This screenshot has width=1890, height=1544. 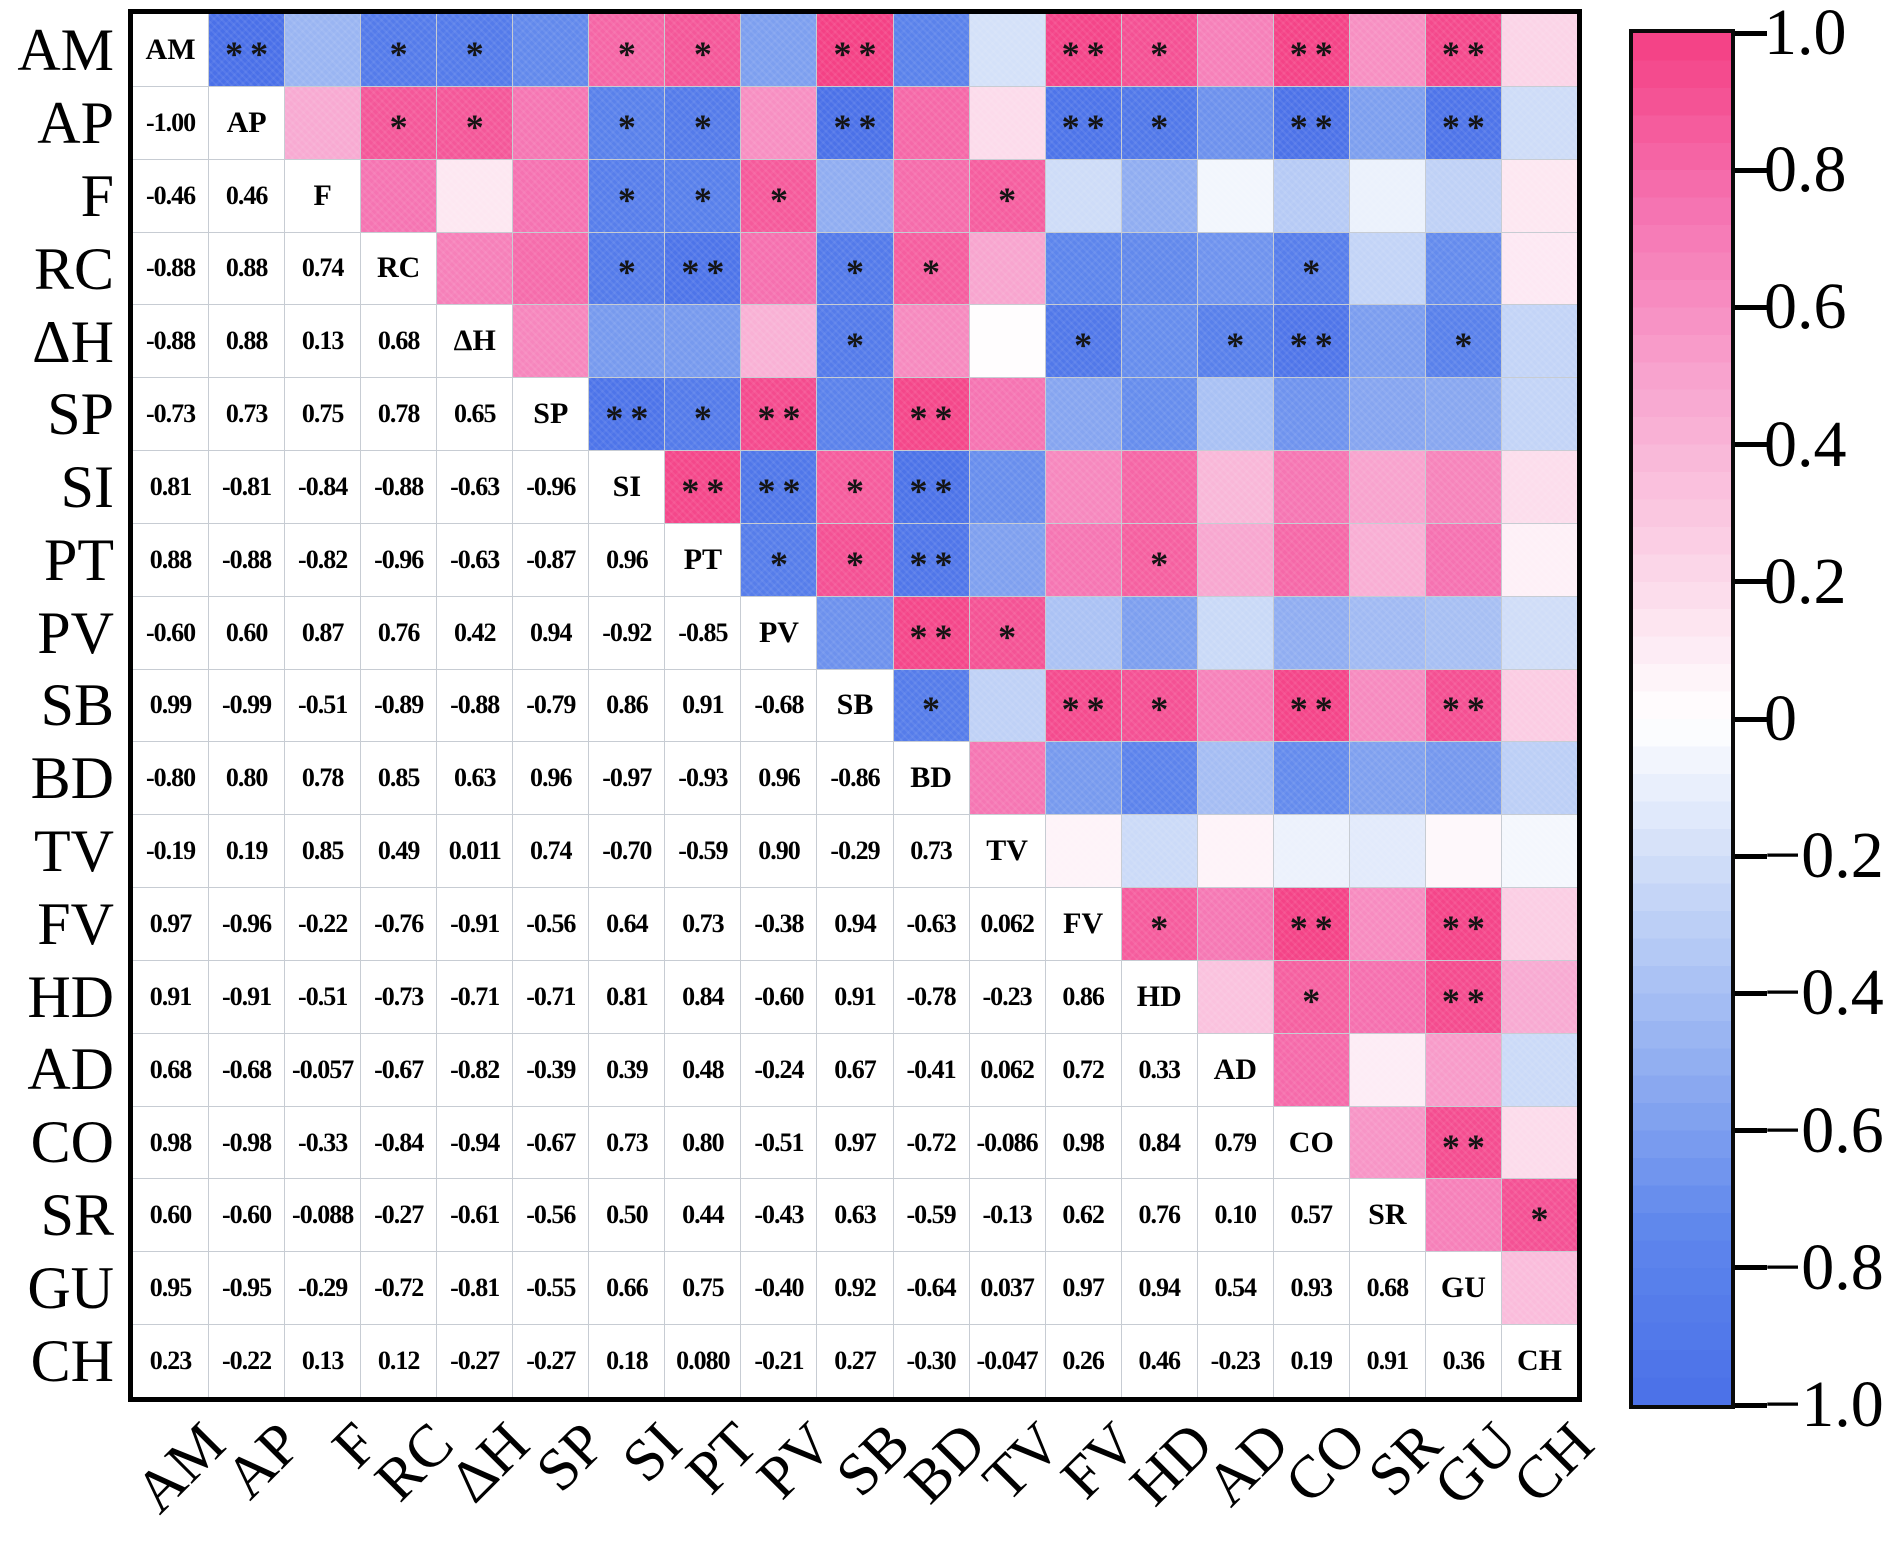 I want to click on significance-stars-AP-HD: *, so click(x=1163, y=126).